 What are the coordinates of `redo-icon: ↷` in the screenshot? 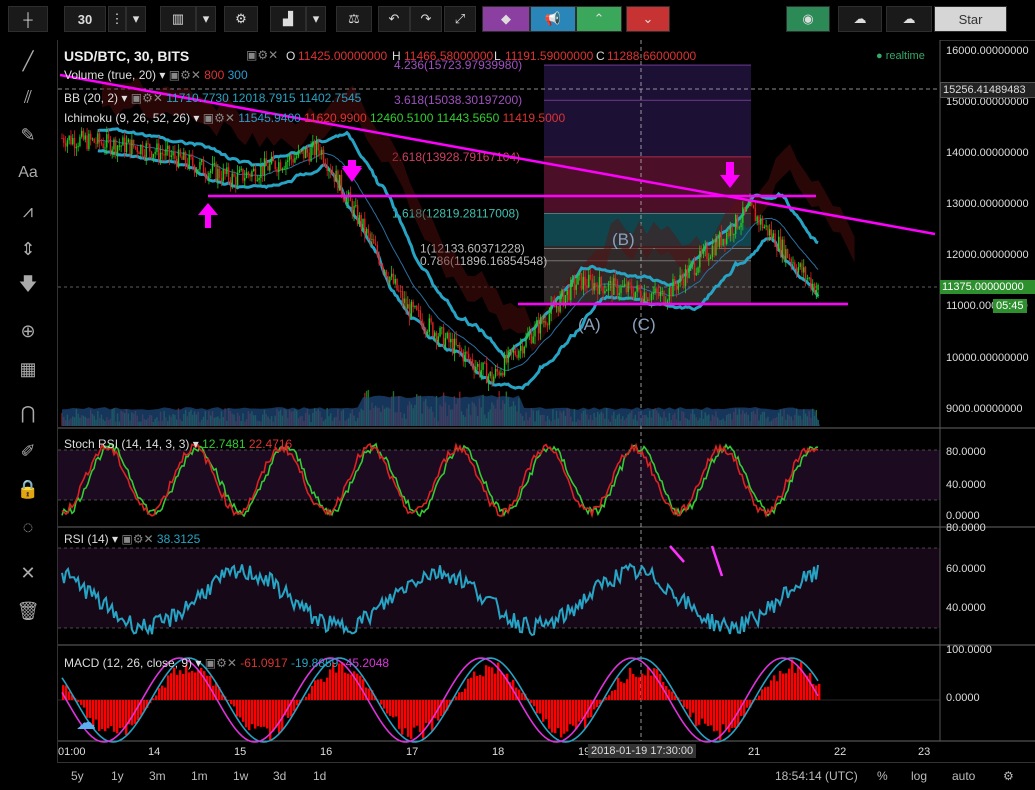 It's located at (426, 19).